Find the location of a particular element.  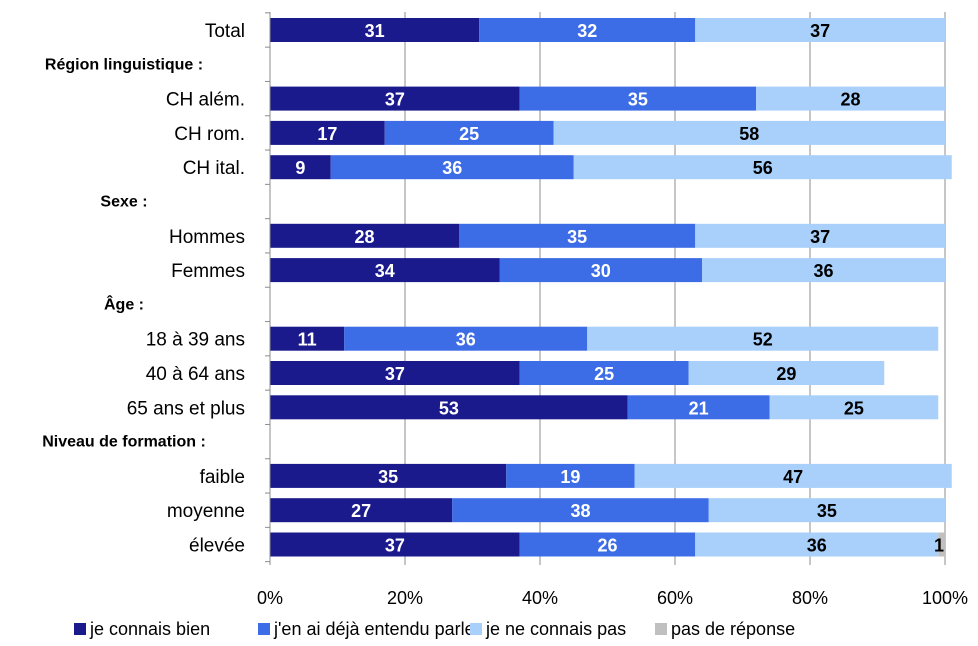

data-label: 58 is located at coordinates (749, 134).